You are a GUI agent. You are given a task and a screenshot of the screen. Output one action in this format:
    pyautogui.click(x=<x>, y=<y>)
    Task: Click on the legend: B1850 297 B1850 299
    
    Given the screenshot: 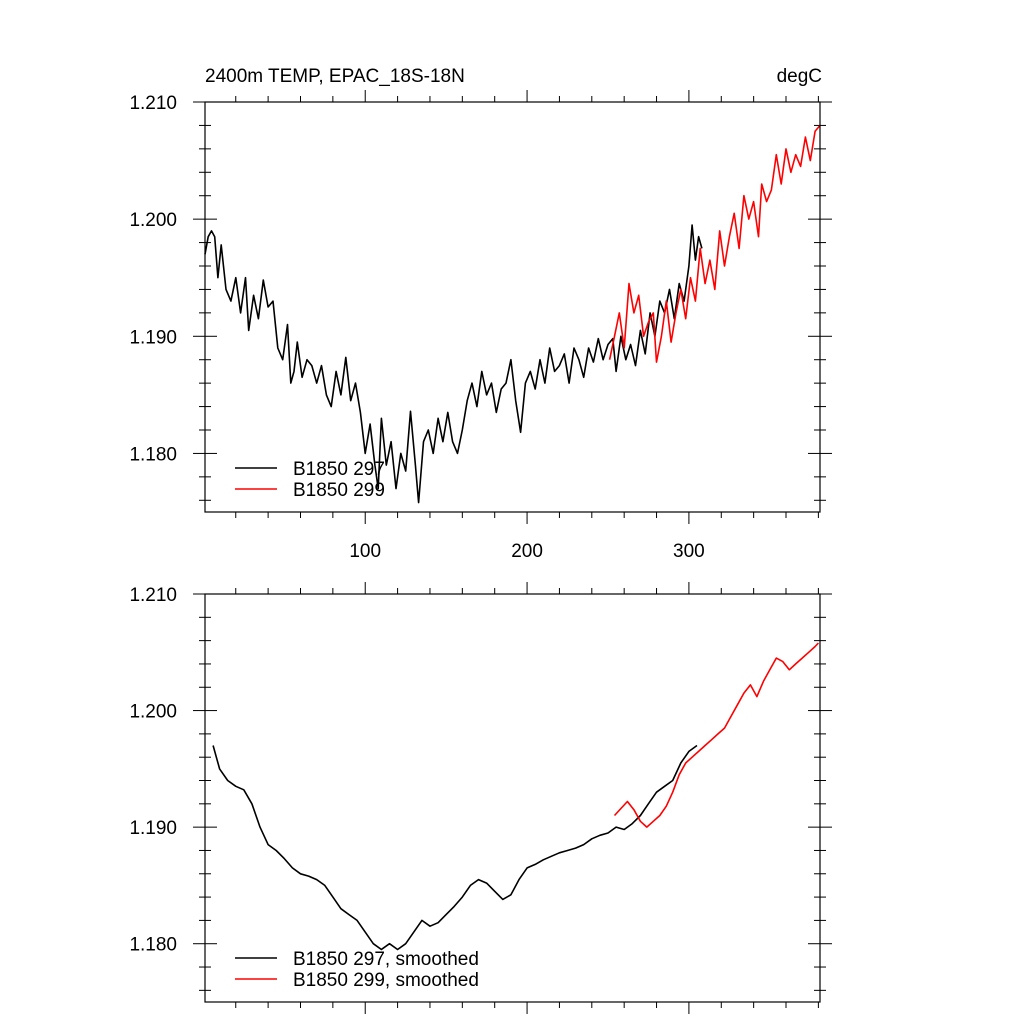 What is the action you would take?
    pyautogui.click(x=310, y=480)
    